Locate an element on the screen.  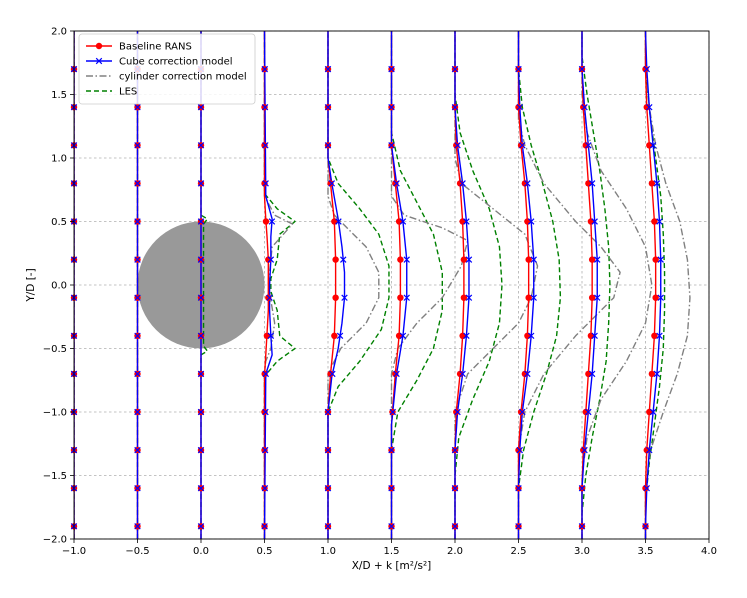
x-tick-label: 4.0 is located at coordinates (709, 551).